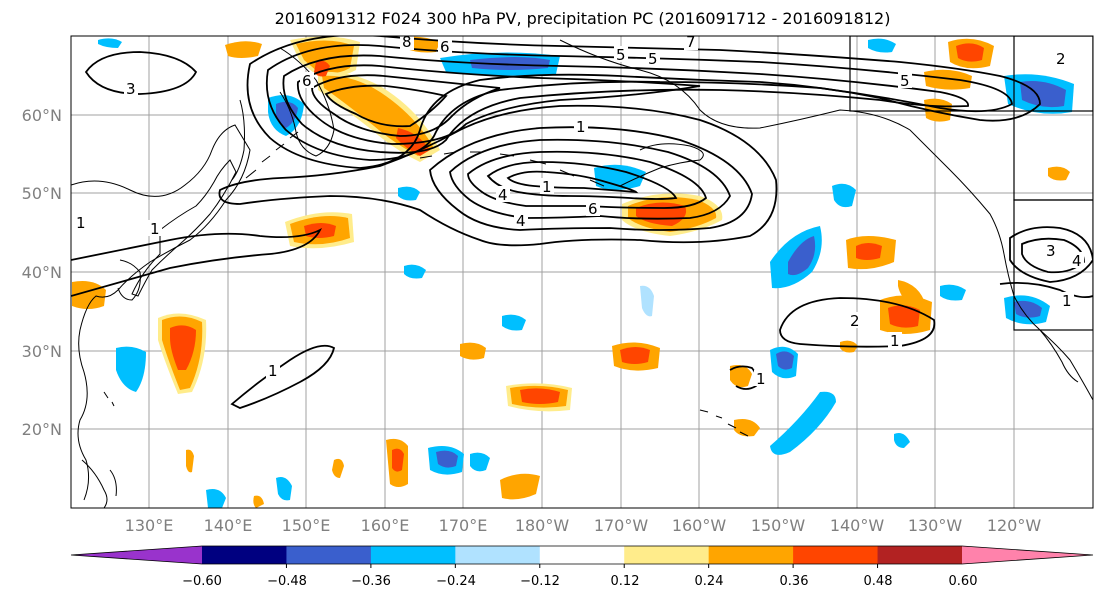 Image resolution: width=1105 pixels, height=601 pixels. I want to click on colorbar-tick-label: 0.24, so click(709, 581).